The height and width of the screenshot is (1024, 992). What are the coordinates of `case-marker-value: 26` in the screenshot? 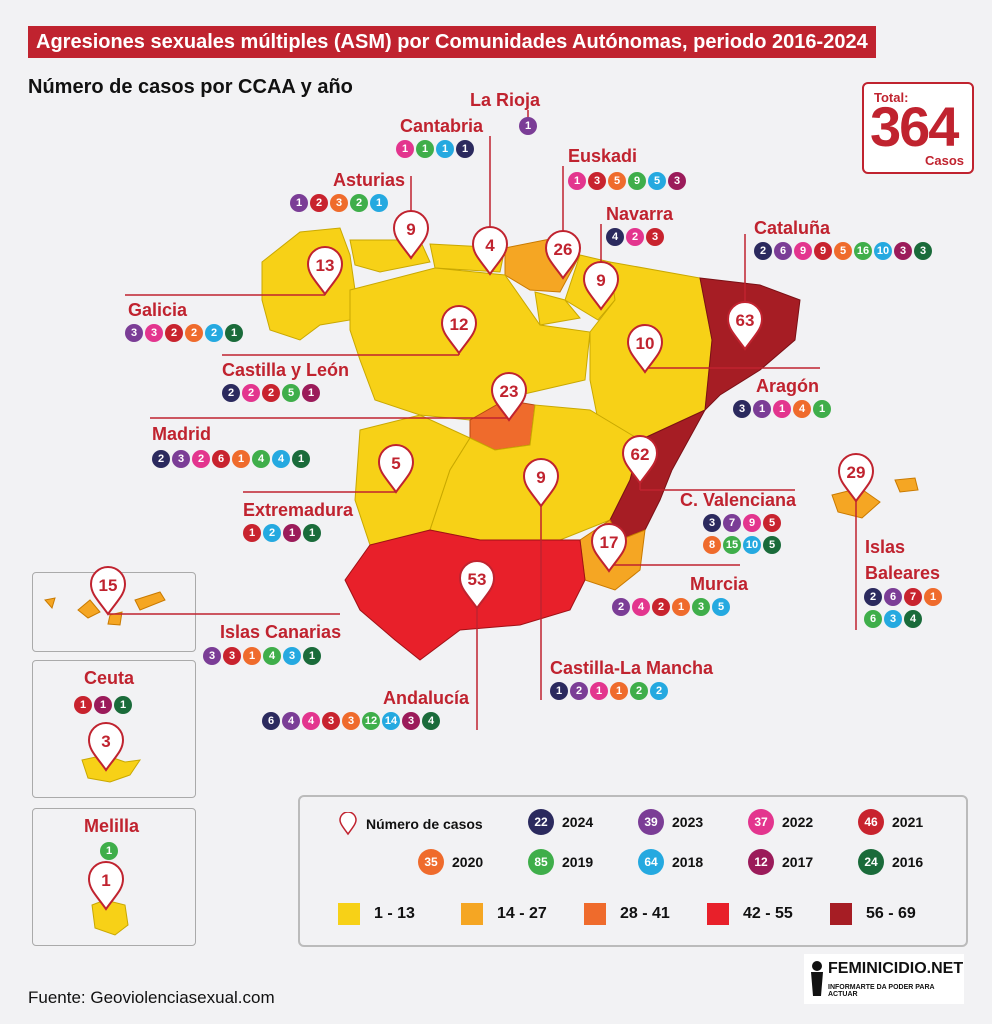 It's located at (563, 249).